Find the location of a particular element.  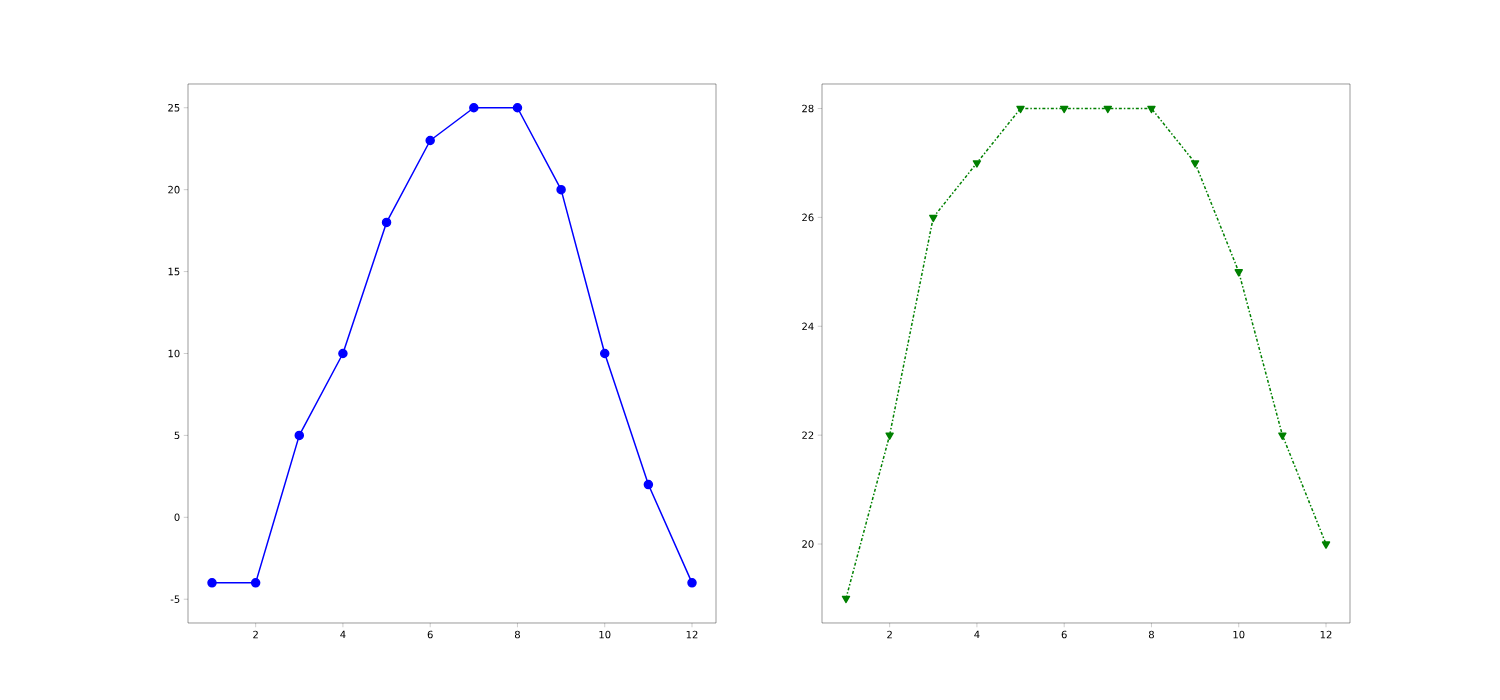

y-tick-label: 5 is located at coordinates (177, 435).